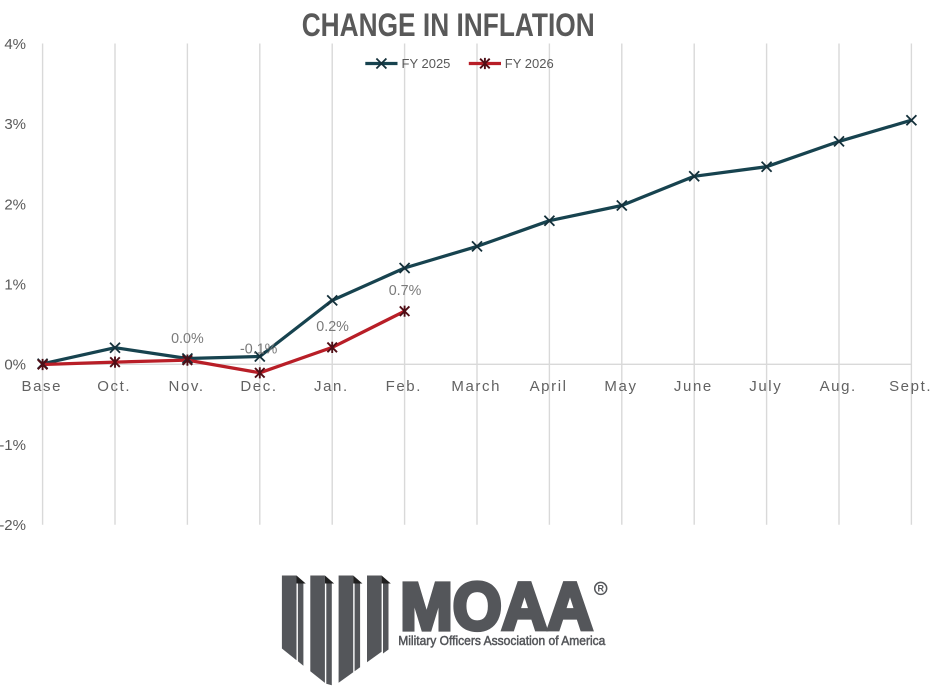 The width and height of the screenshot is (935, 686). Describe the element at coordinates (549, 386) in the screenshot. I see `svg-text: April` at that location.